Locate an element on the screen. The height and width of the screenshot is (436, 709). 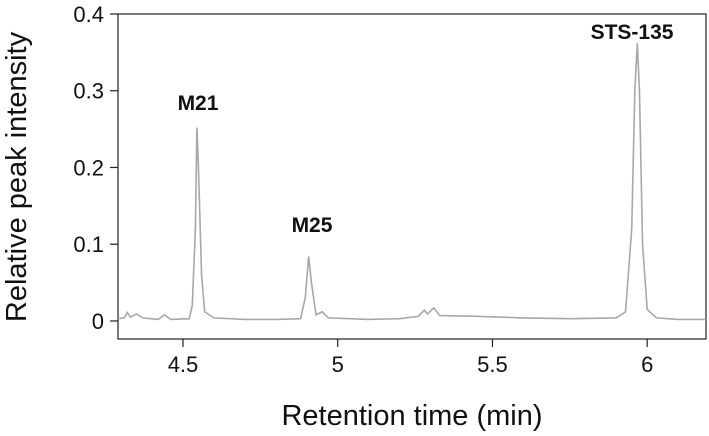
x-tick-label: 5 is located at coordinates (338, 364).